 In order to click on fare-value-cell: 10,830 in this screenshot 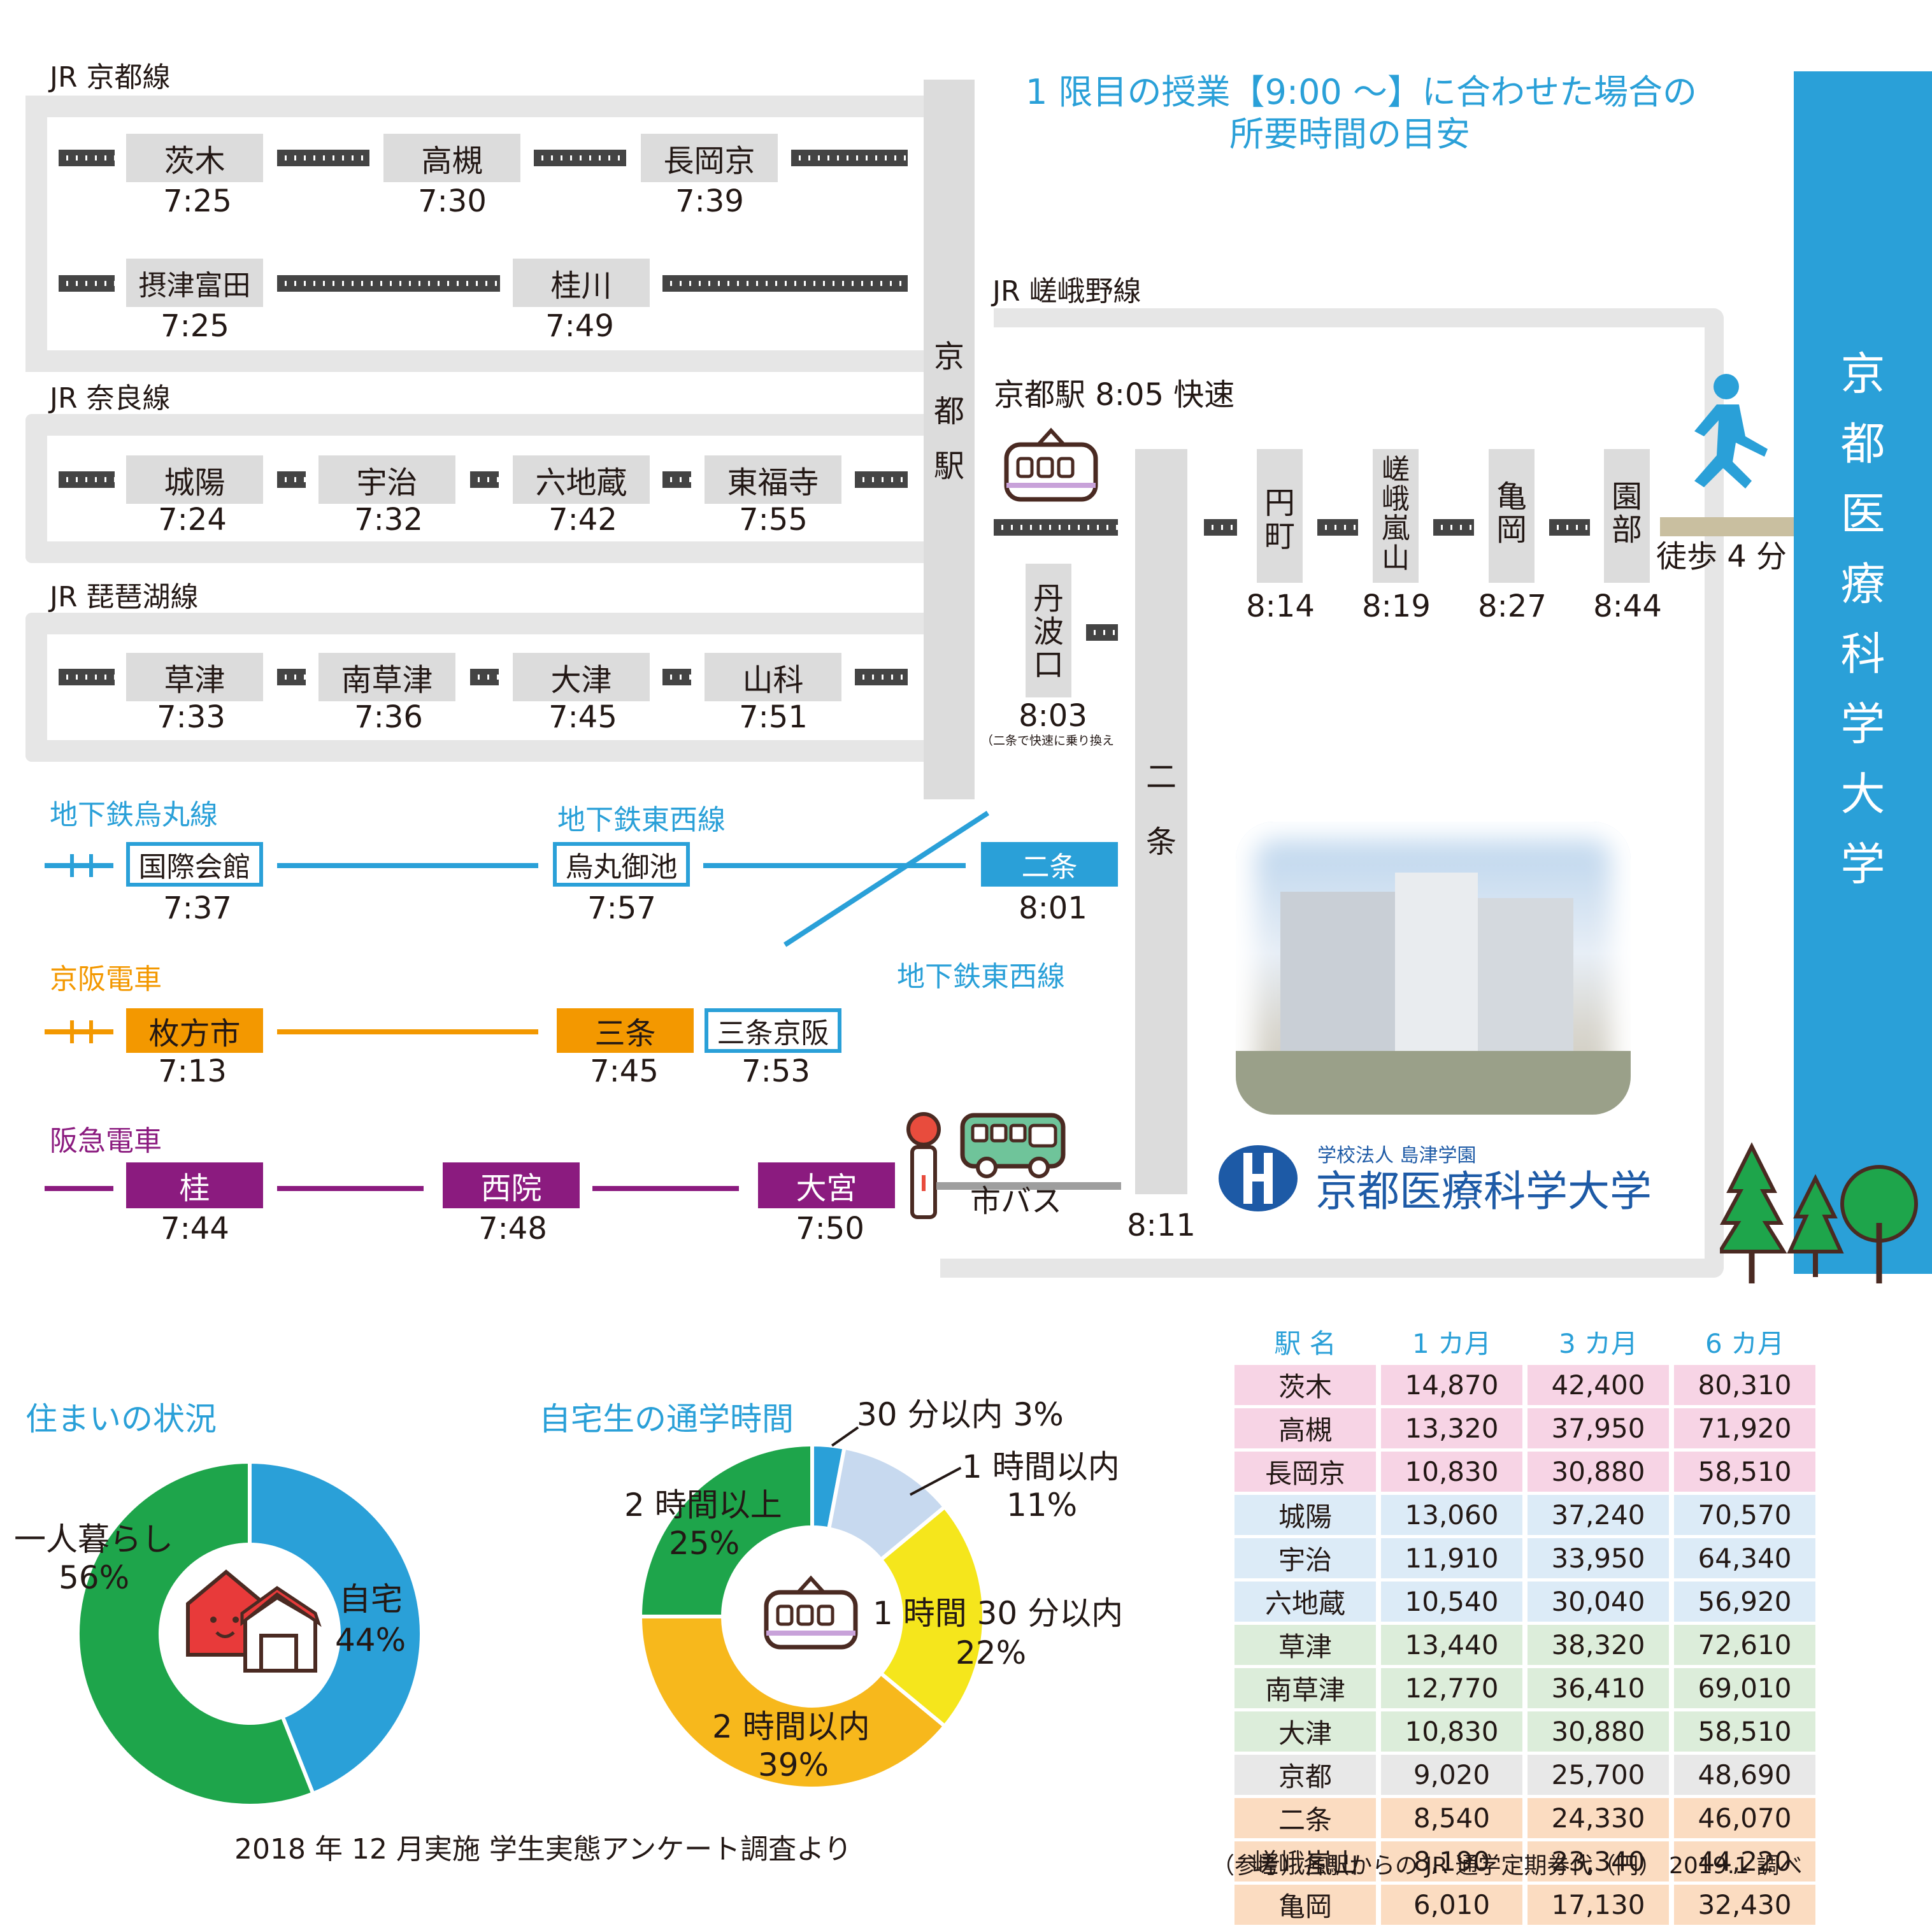, I will do `click(1452, 1731)`.